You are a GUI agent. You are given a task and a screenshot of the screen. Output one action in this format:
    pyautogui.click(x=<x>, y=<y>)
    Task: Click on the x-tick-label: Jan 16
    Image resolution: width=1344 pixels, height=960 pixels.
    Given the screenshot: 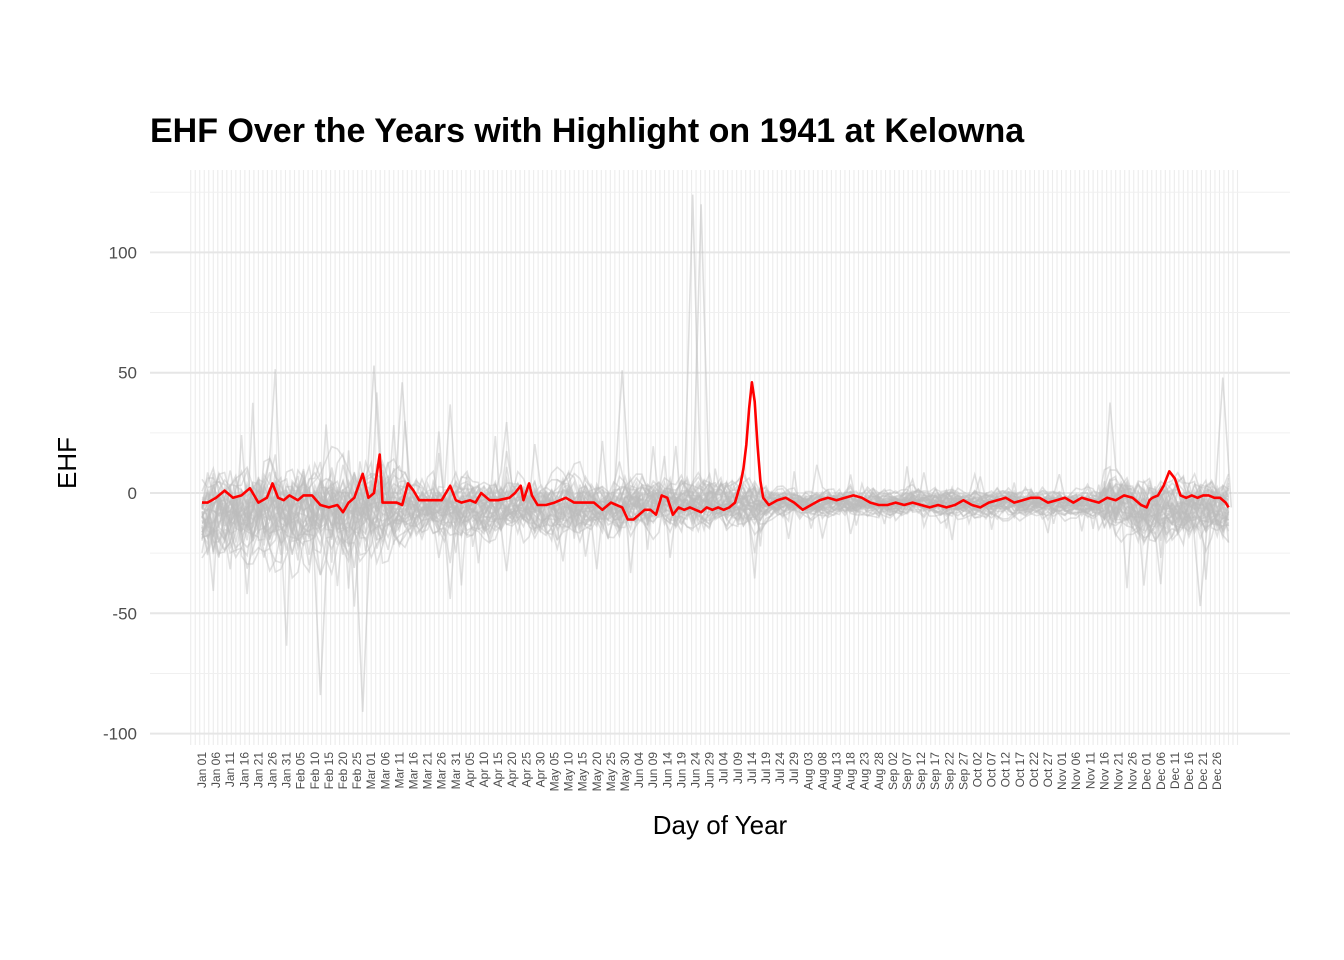 What is the action you would take?
    pyautogui.click(x=244, y=770)
    